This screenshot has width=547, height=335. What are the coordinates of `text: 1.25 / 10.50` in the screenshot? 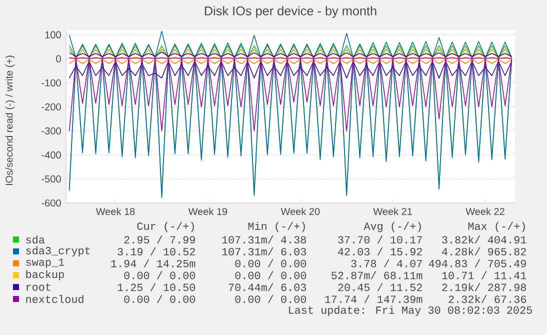 It's located at (157, 287).